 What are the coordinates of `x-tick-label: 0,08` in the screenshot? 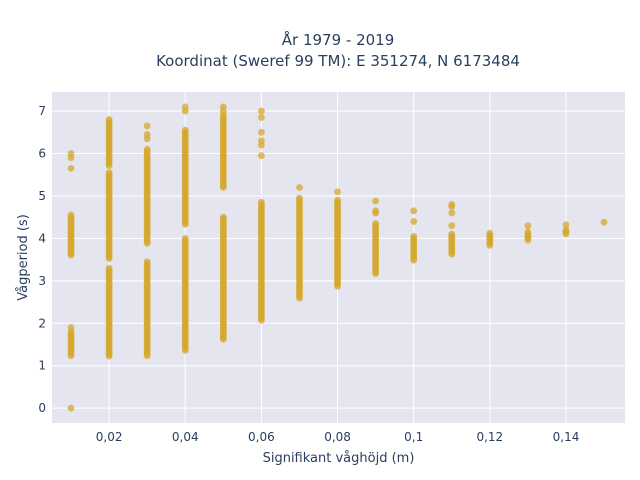 It's located at (337, 437).